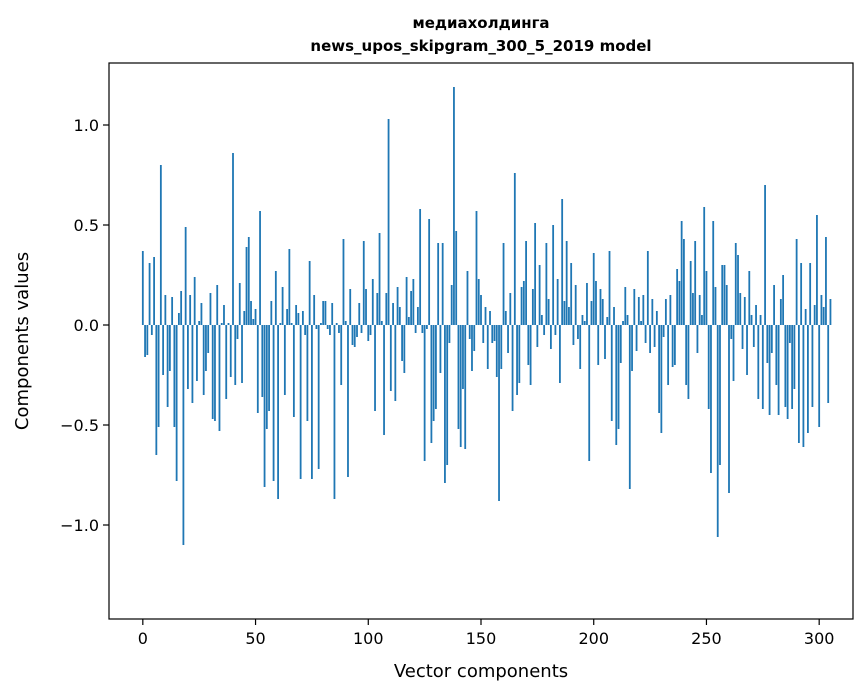 Image resolution: width=867 pixels, height=696 pixels. I want to click on x-tick-label: 200, so click(593, 638).